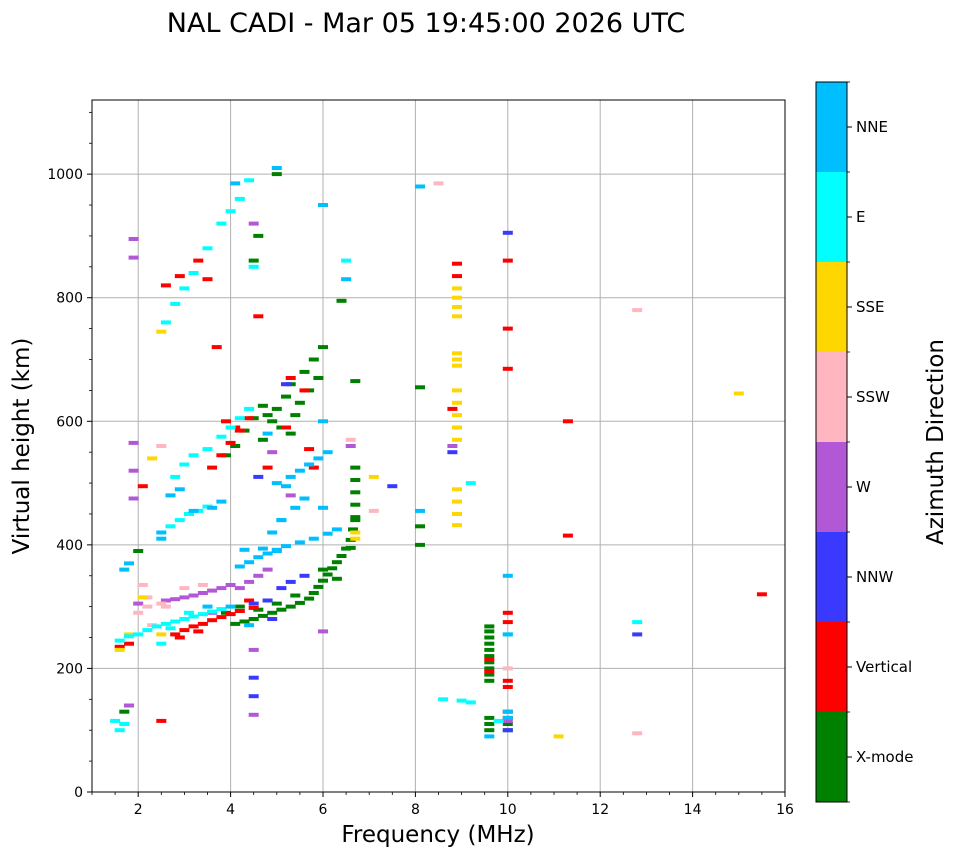 The image size is (958, 861). Describe the element at coordinates (860, 217) in the screenshot. I see `colorbar-tick-label: E` at that location.